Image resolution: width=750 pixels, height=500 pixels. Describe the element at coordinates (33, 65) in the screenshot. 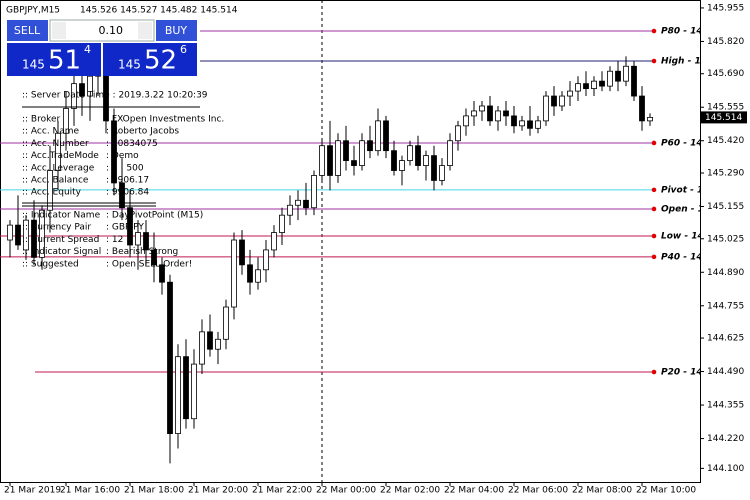

I see `bid-big: 145` at that location.